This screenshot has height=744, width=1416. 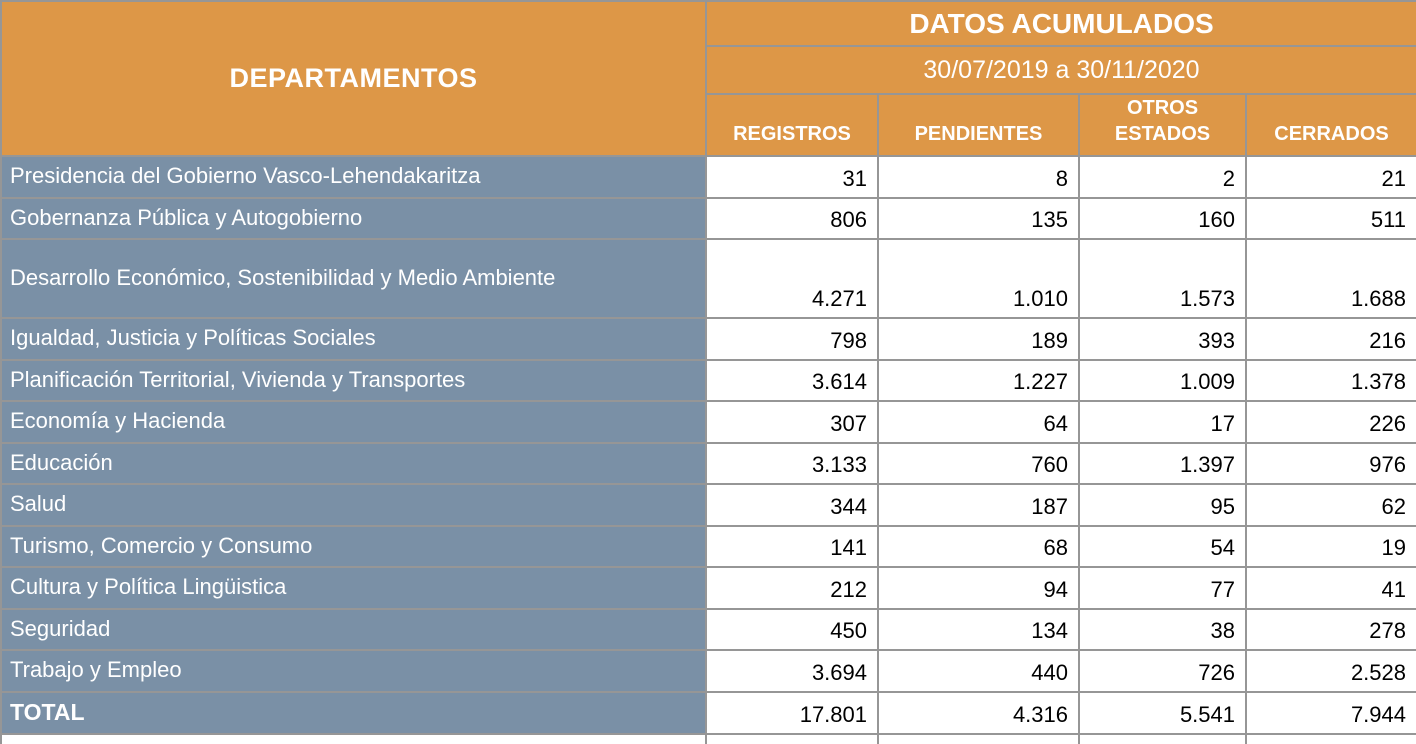 What do you see at coordinates (792, 422) in the screenshot?
I see `registros-cell: 307` at bounding box center [792, 422].